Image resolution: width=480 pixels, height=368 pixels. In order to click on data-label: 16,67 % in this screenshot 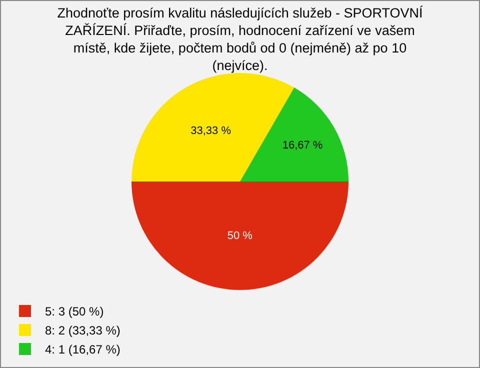, I will do `click(302, 145)`.